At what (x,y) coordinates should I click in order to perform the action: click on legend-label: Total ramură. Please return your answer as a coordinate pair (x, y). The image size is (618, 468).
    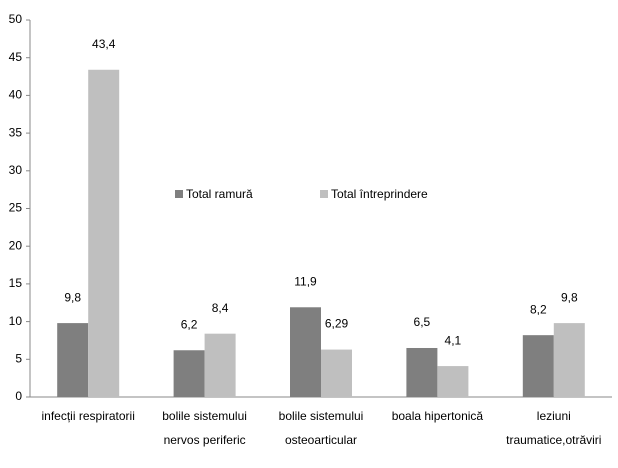
    Looking at the image, I should click on (219, 194).